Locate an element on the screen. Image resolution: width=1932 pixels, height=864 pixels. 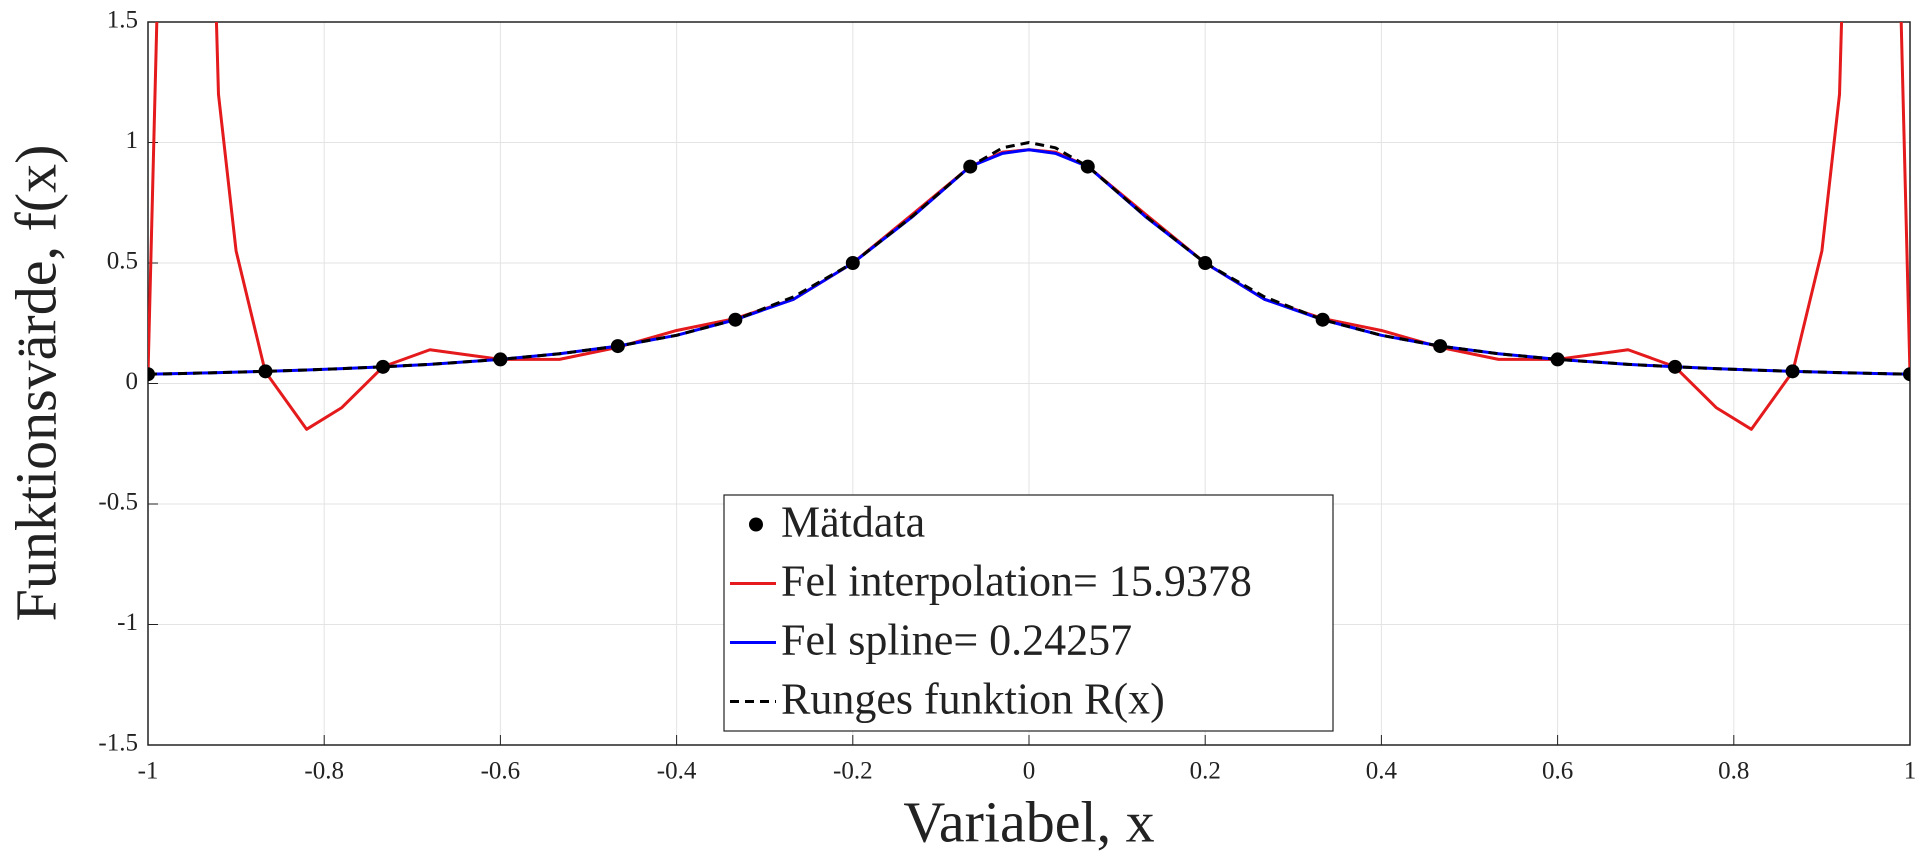
x-tick-label: -0.2 is located at coordinates (853, 771).